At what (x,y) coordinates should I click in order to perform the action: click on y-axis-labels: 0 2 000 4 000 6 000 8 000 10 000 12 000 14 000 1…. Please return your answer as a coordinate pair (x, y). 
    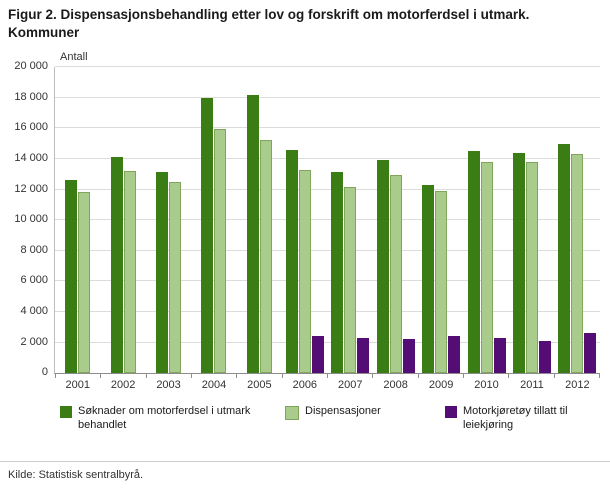
    Looking at the image, I should click on (31, 219).